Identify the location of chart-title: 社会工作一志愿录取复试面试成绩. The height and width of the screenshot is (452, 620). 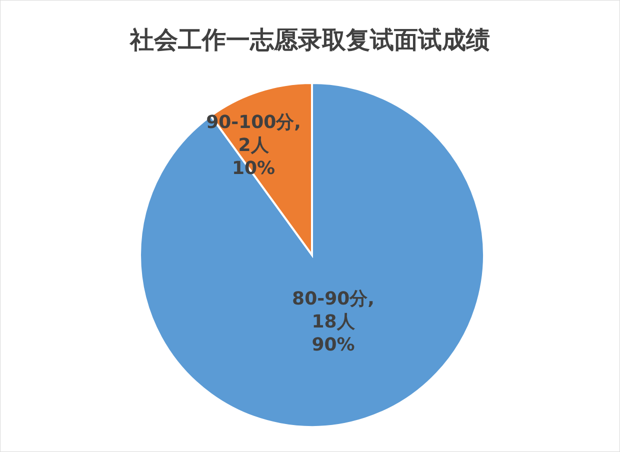
(309, 40).